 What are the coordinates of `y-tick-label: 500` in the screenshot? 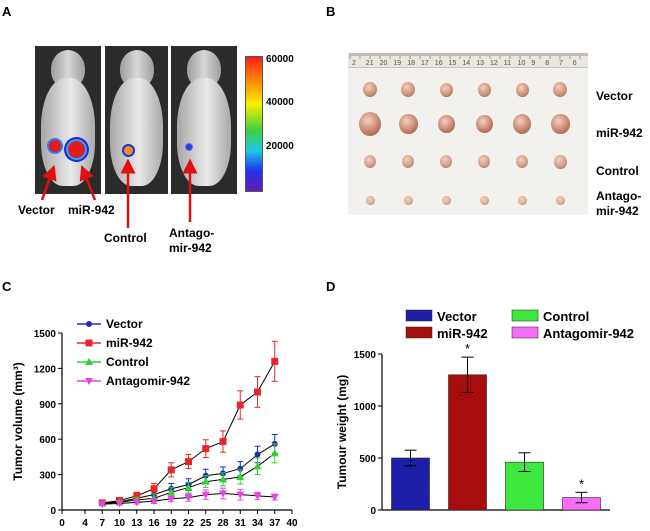 It's located at (367, 459).